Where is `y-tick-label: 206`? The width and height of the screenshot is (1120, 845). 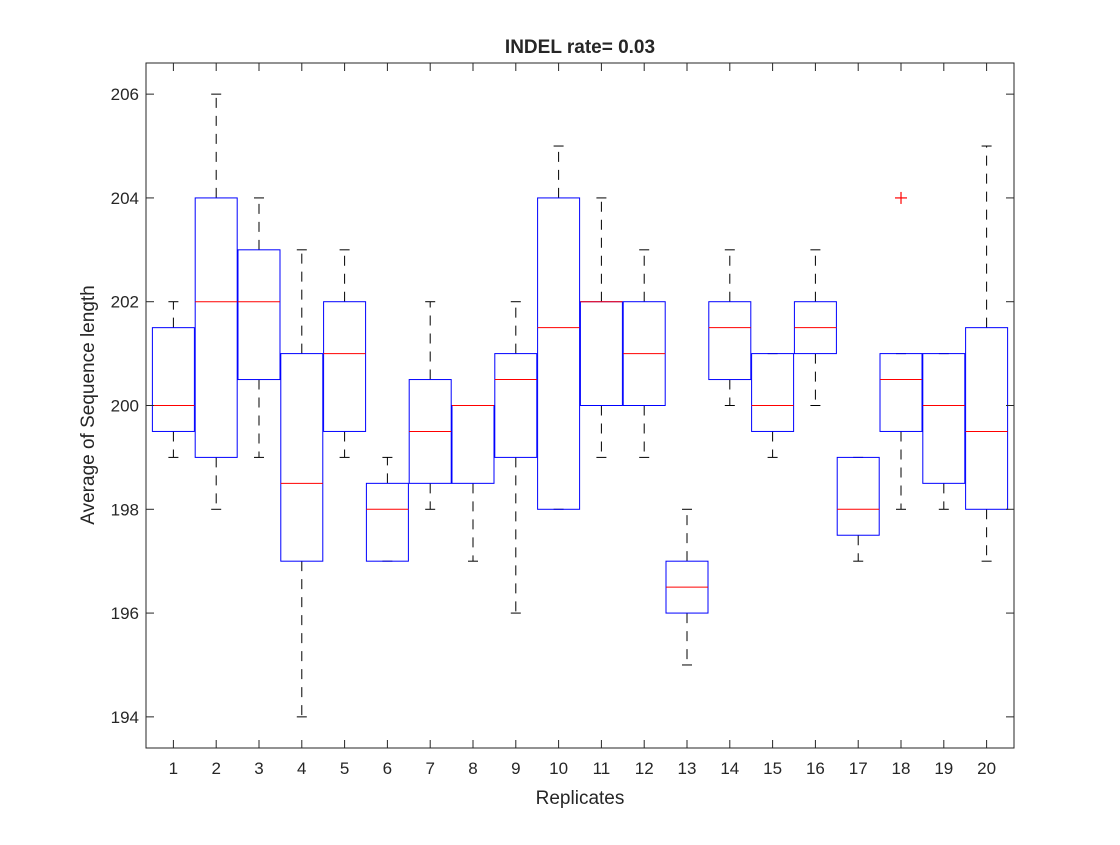 y-tick-label: 206 is located at coordinates (125, 94).